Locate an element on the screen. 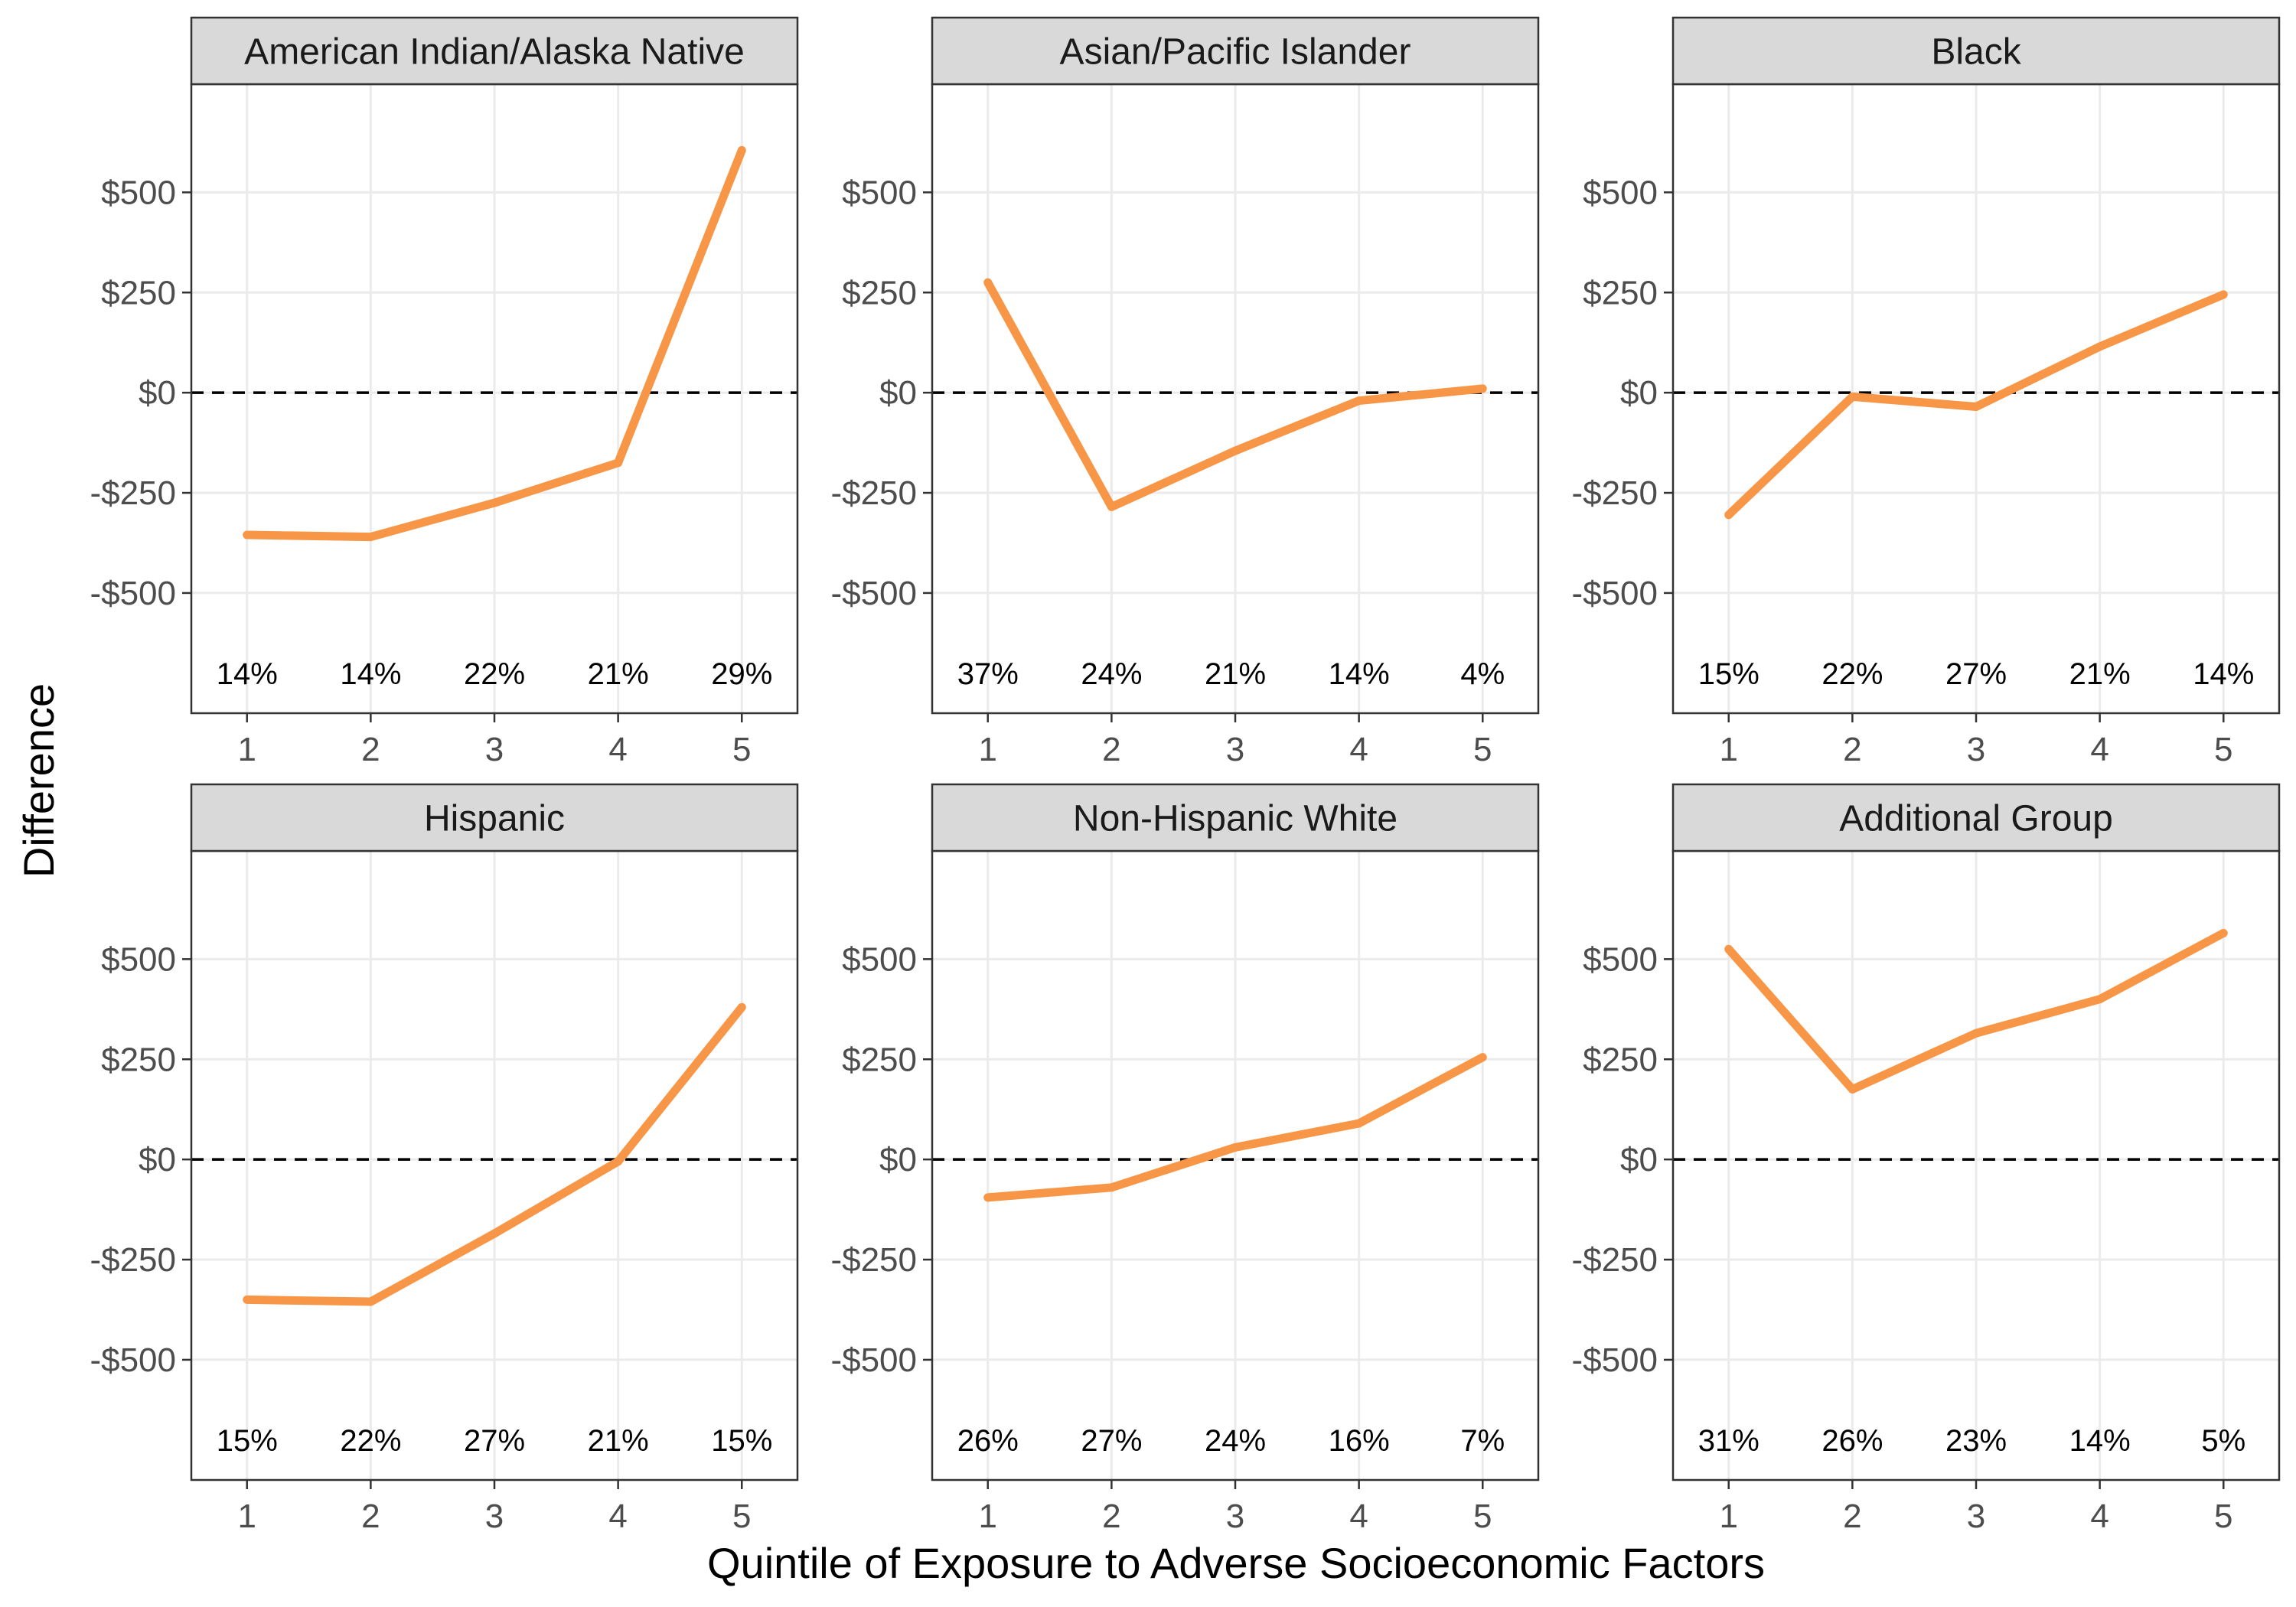 The width and height of the screenshot is (2296, 1607). panel-title: Black is located at coordinates (1976, 53).